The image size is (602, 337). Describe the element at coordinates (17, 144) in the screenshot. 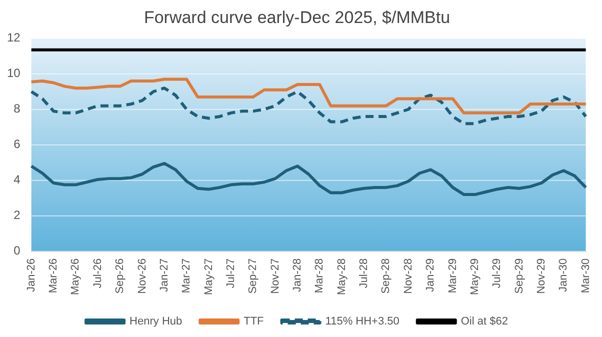

I see `y-tick-label: 6` at that location.